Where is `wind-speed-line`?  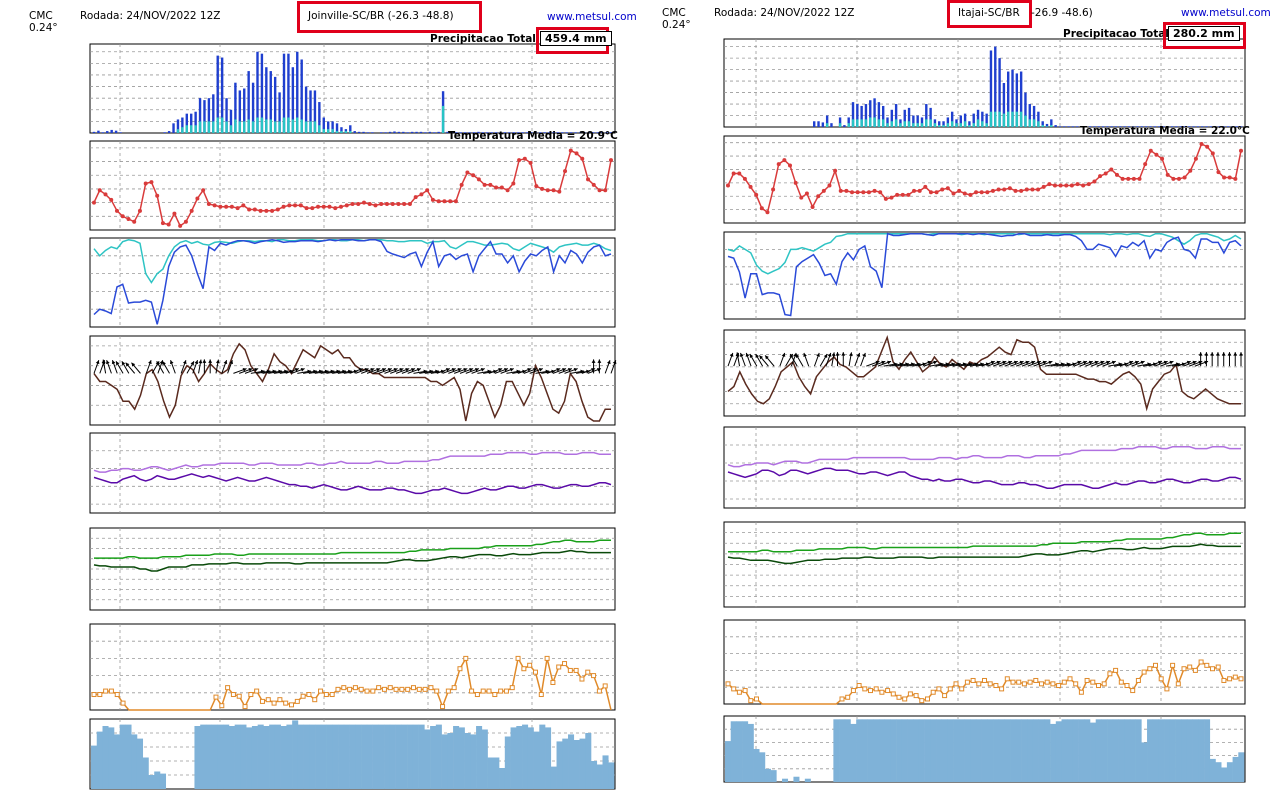 wind-speed-line is located at coordinates (352, 382).